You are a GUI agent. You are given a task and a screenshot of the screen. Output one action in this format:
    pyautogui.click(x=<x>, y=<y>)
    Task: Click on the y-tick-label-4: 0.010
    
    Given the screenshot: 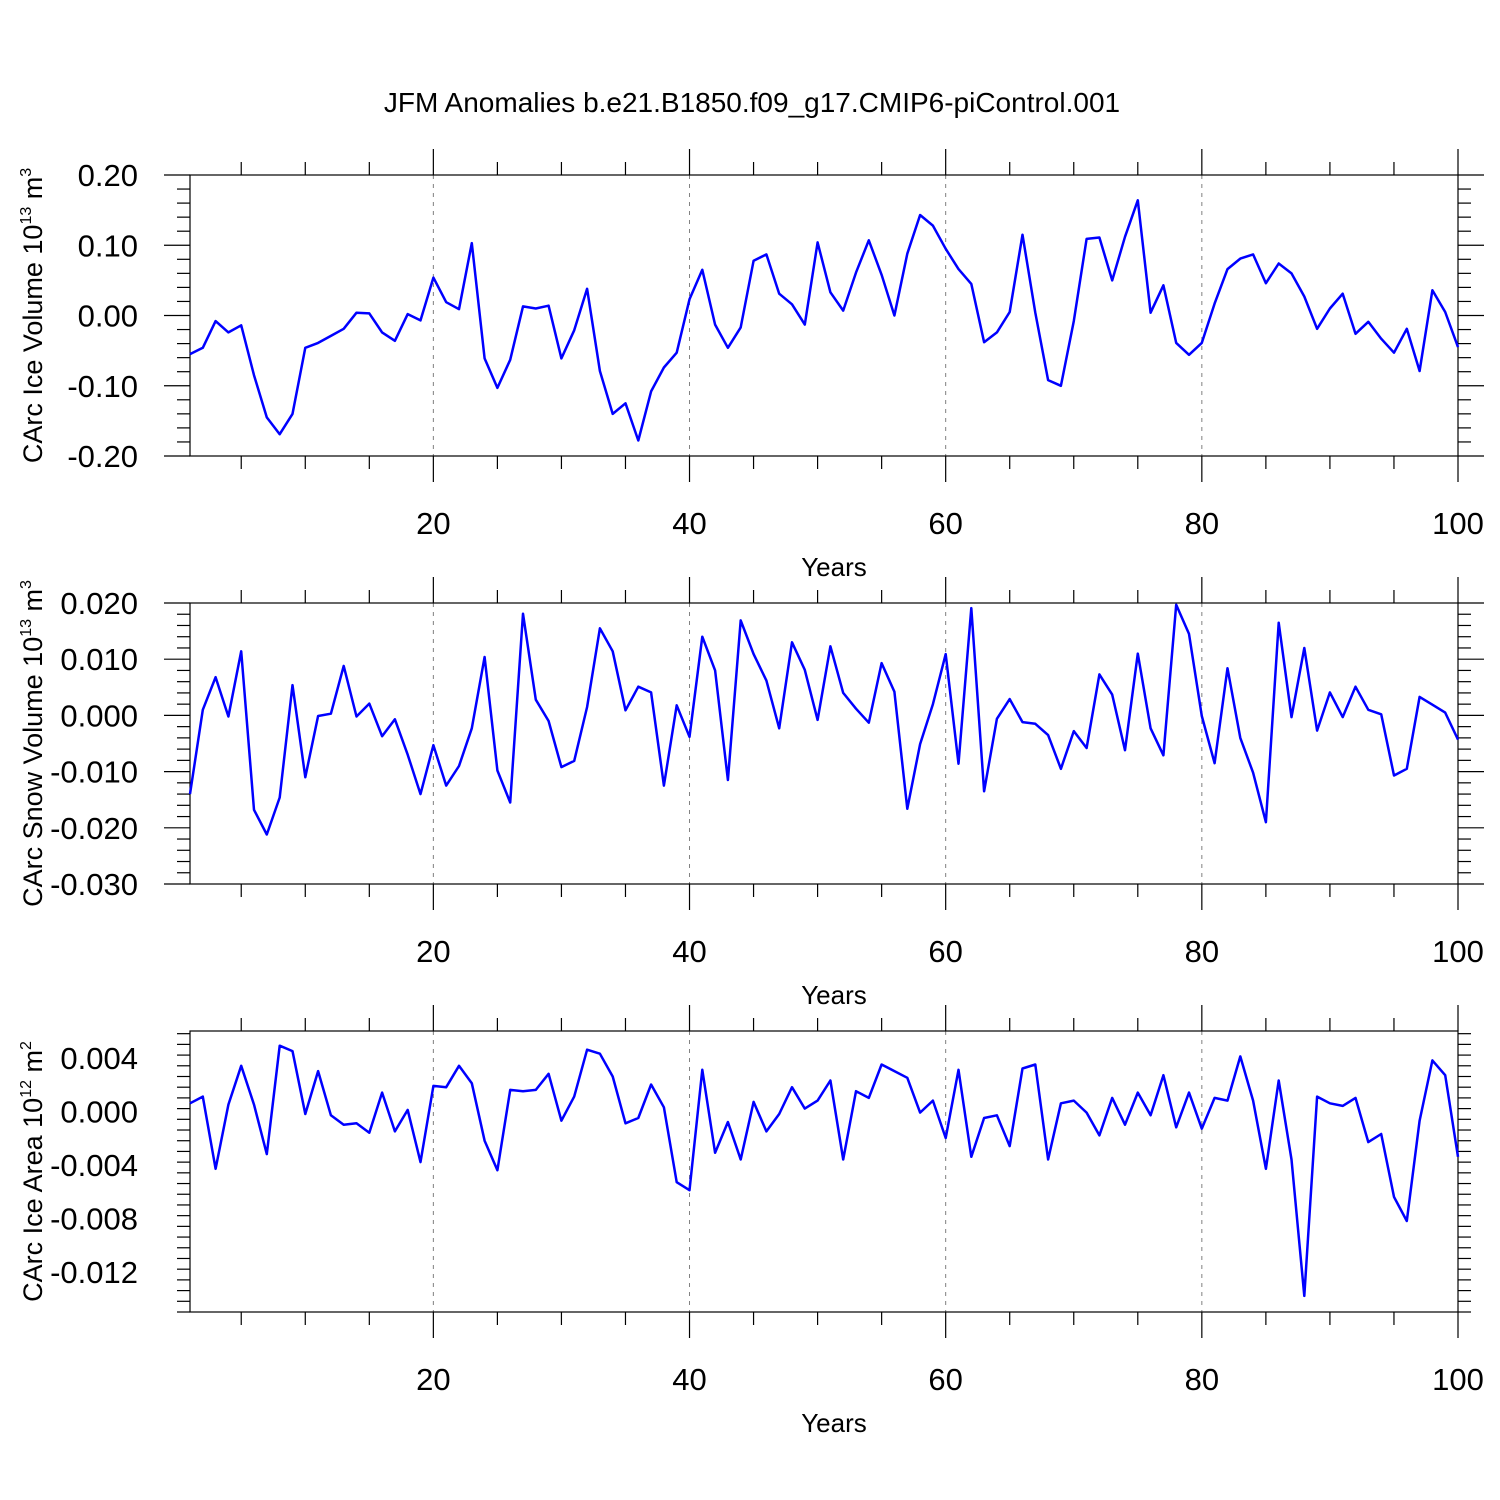 What is the action you would take?
    pyautogui.click(x=99, y=659)
    